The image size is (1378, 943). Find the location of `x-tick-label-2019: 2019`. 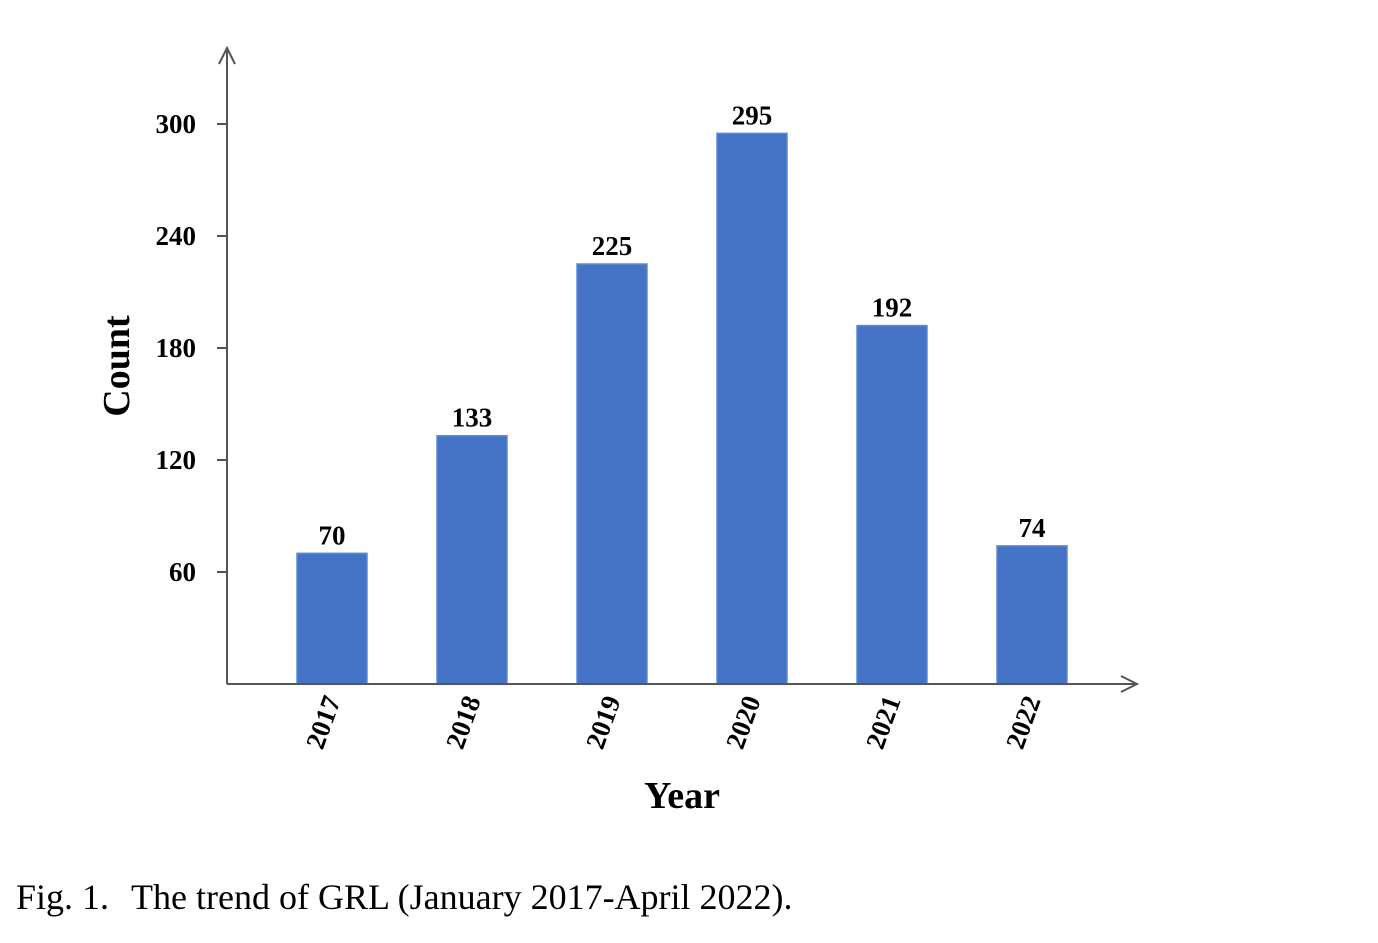

x-tick-label-2019: 2019 is located at coordinates (603, 722).